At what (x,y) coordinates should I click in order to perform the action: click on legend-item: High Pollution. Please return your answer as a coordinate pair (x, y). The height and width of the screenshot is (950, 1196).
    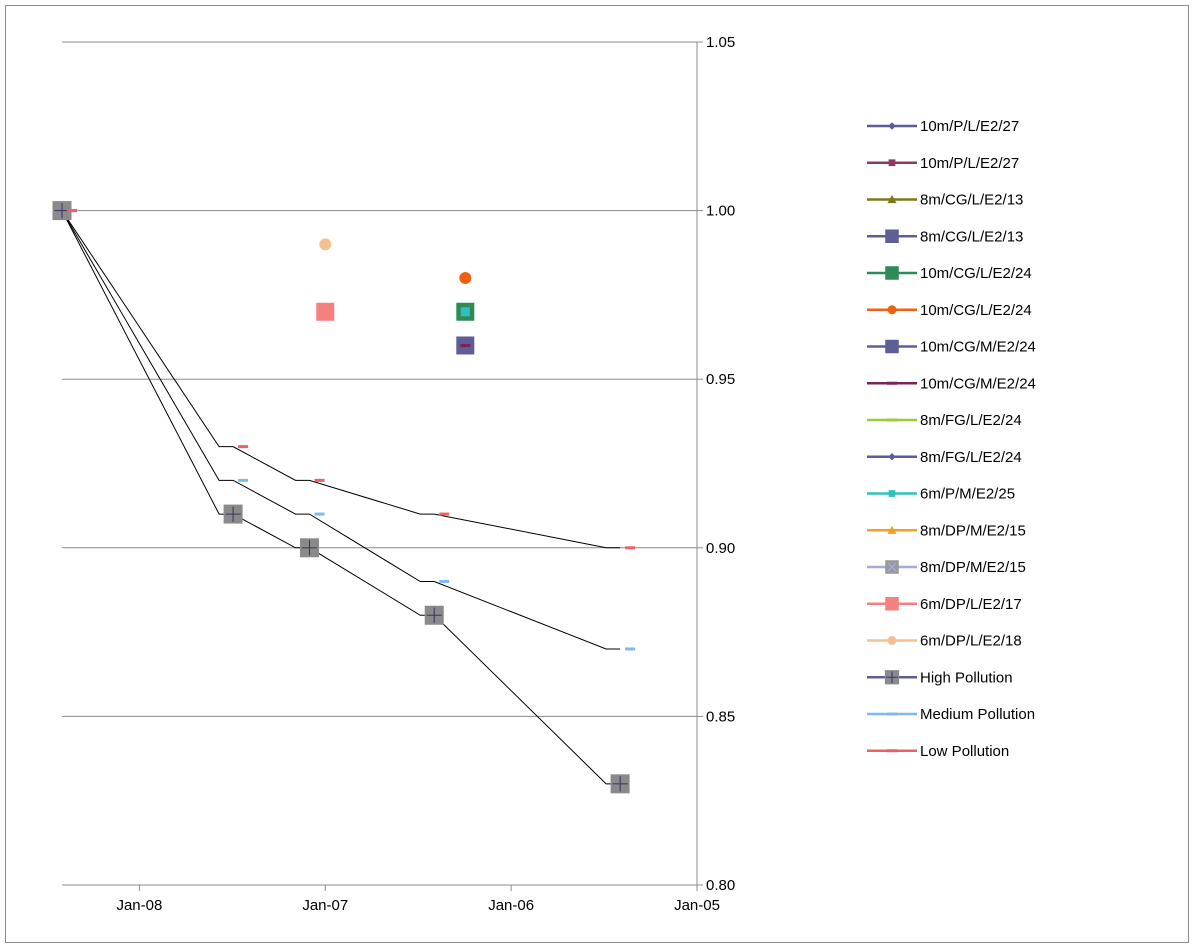
    Looking at the image, I should click on (940, 677).